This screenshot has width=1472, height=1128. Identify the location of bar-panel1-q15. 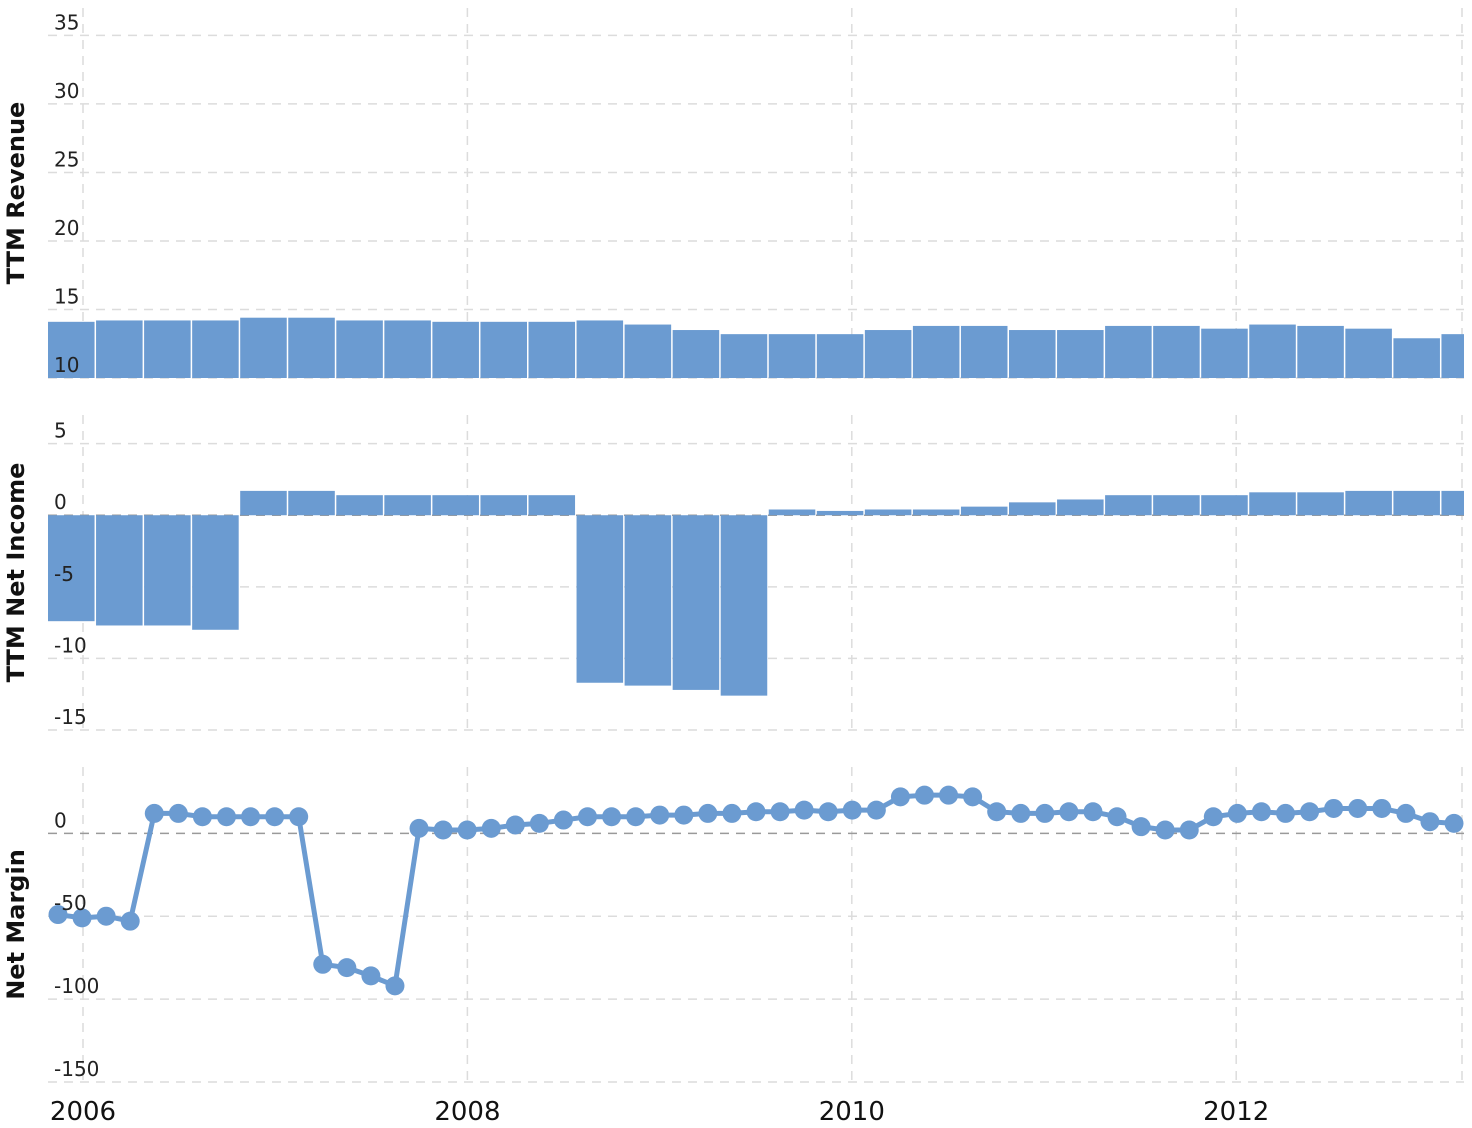
(744, 356).